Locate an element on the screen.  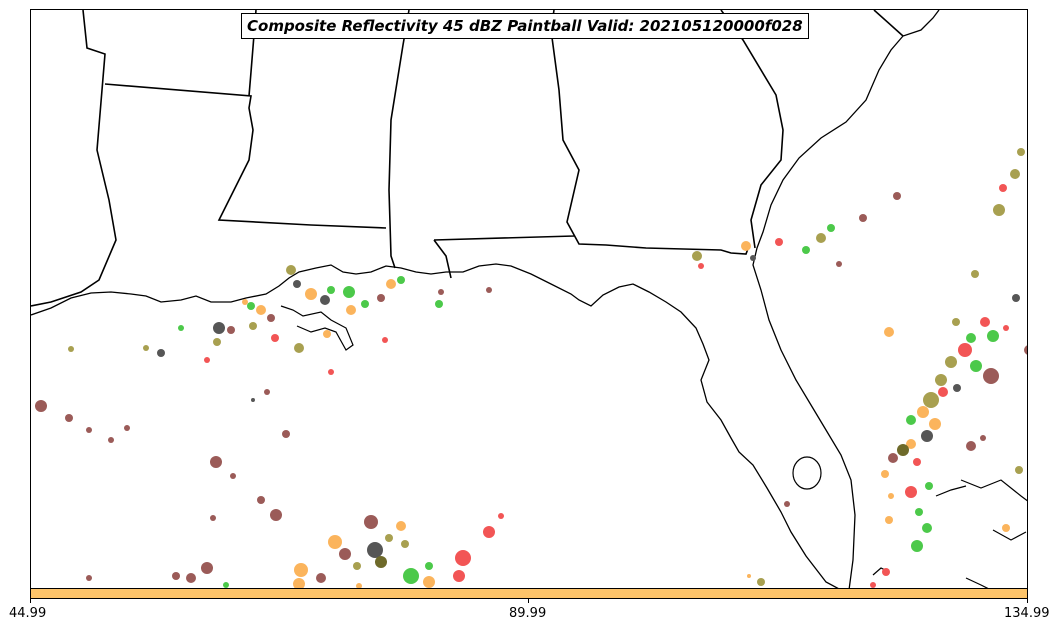
delta-coastline is located at coordinates (317, 328).